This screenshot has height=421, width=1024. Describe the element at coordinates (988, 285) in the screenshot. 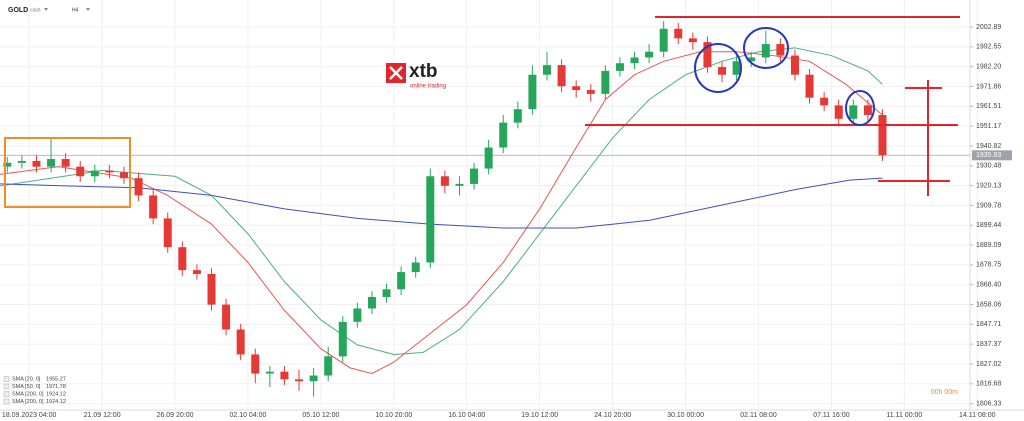

I see `y-tick-label: 1868.40` at that location.